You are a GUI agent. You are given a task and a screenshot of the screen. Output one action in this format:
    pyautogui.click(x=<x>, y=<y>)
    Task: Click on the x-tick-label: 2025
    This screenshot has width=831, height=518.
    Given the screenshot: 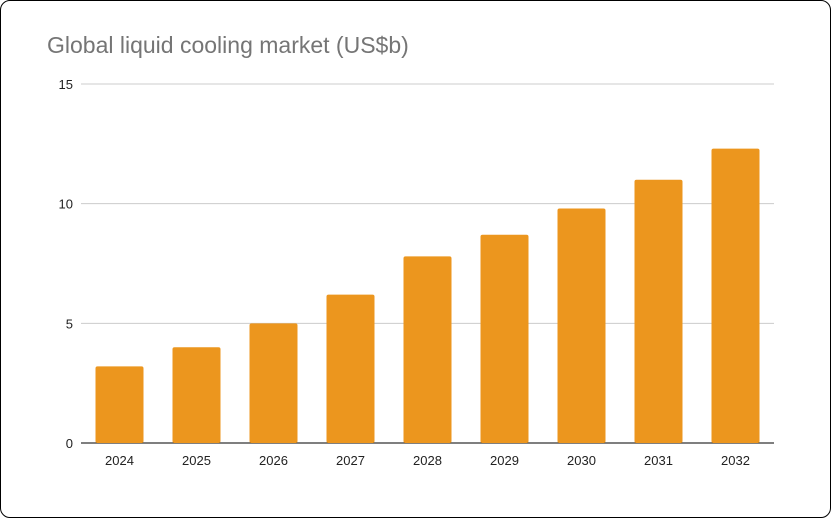 What is the action you would take?
    pyautogui.click(x=196, y=460)
    